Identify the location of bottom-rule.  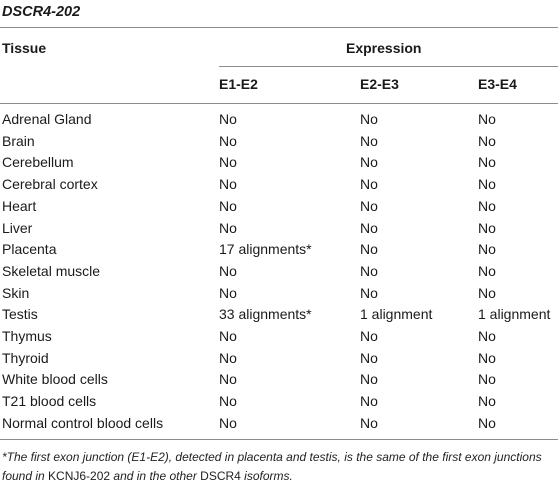
(279, 439).